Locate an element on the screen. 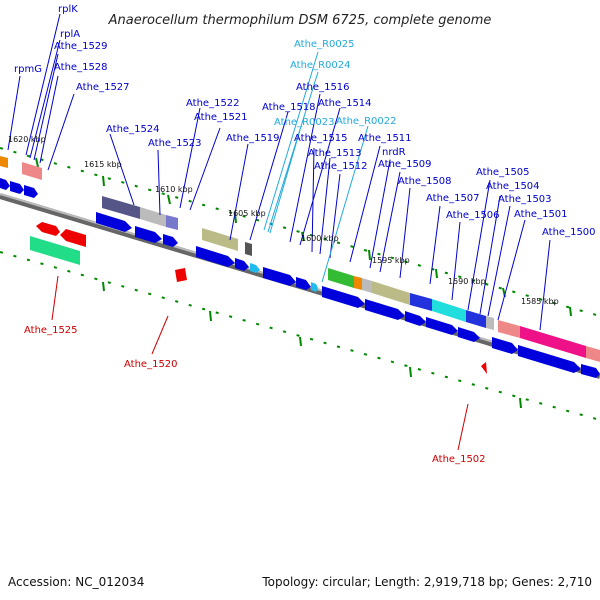 The height and width of the screenshot is (600, 600). scale-label: 1610 kbp is located at coordinates (174, 189).